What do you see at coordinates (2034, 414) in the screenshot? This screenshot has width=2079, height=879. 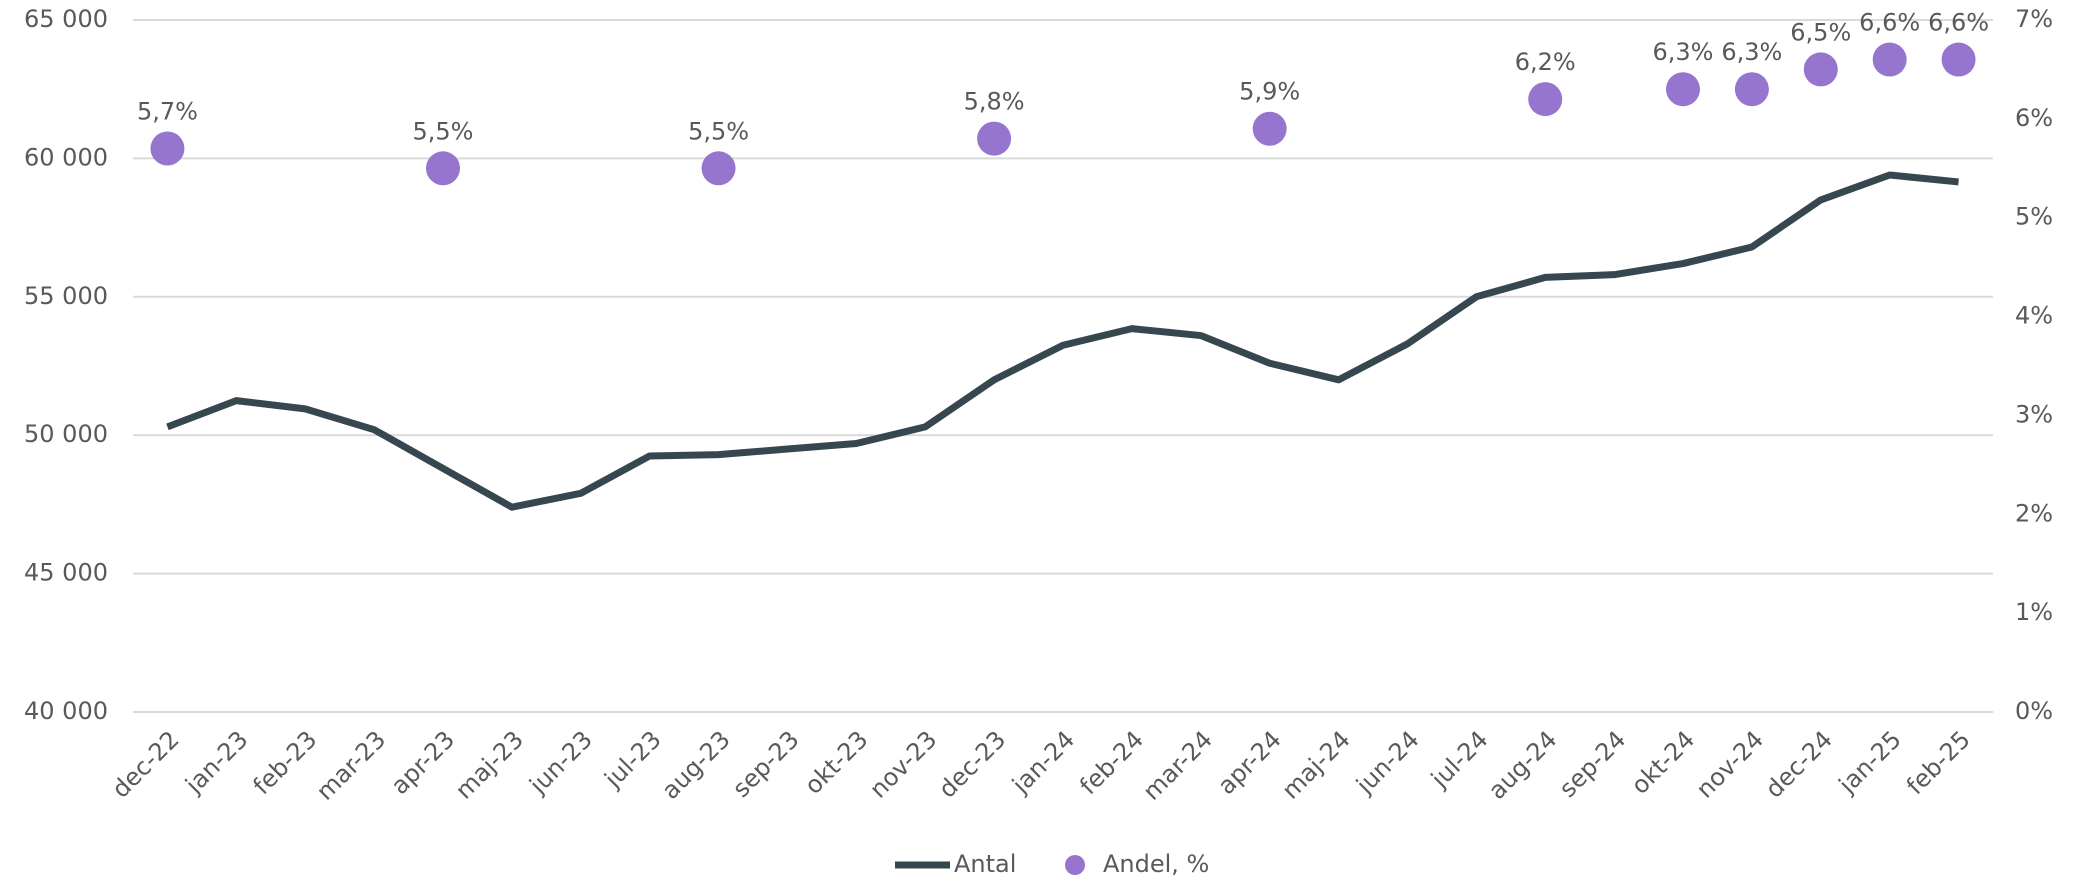 I see `y2-tick-label: 3%` at bounding box center [2034, 414].